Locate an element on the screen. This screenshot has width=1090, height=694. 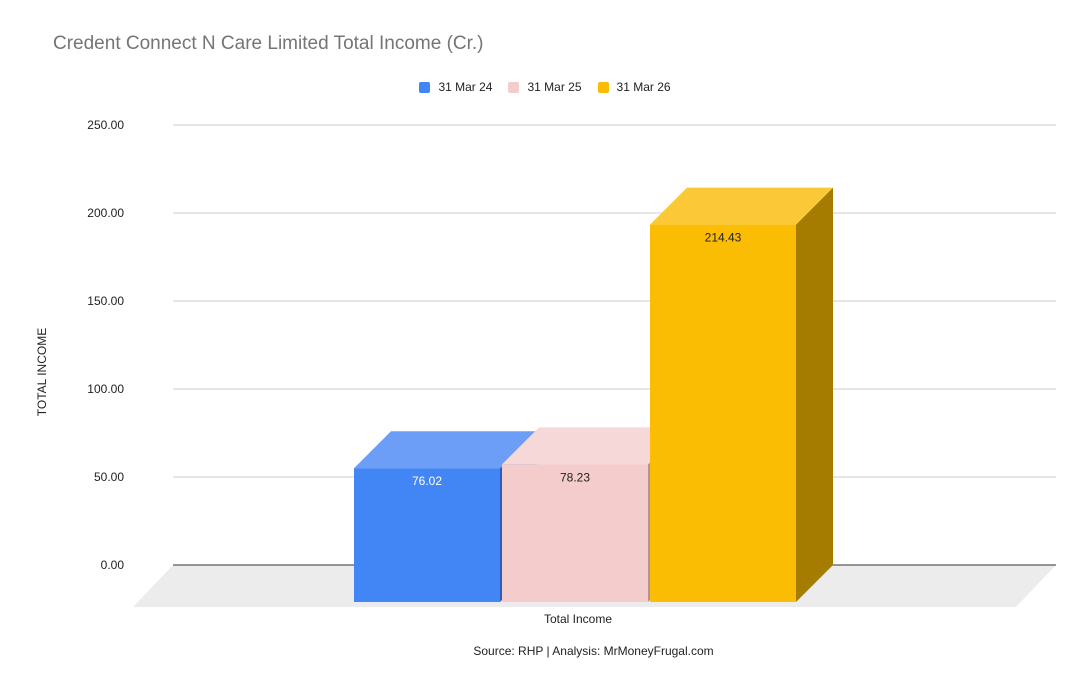
y-tick-label-1: 50.00 is located at coordinates (109, 477).